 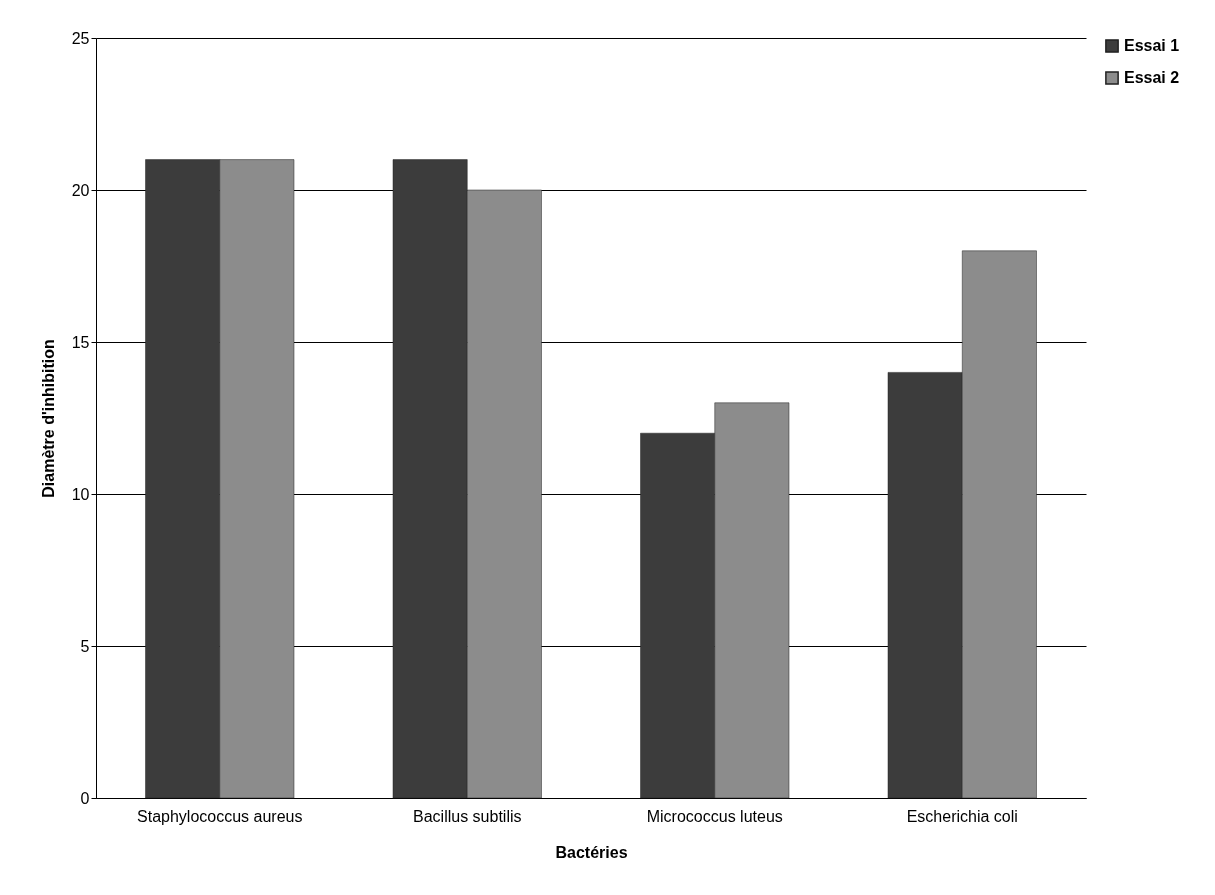 I want to click on y-tick-label: 20, so click(x=80, y=190).